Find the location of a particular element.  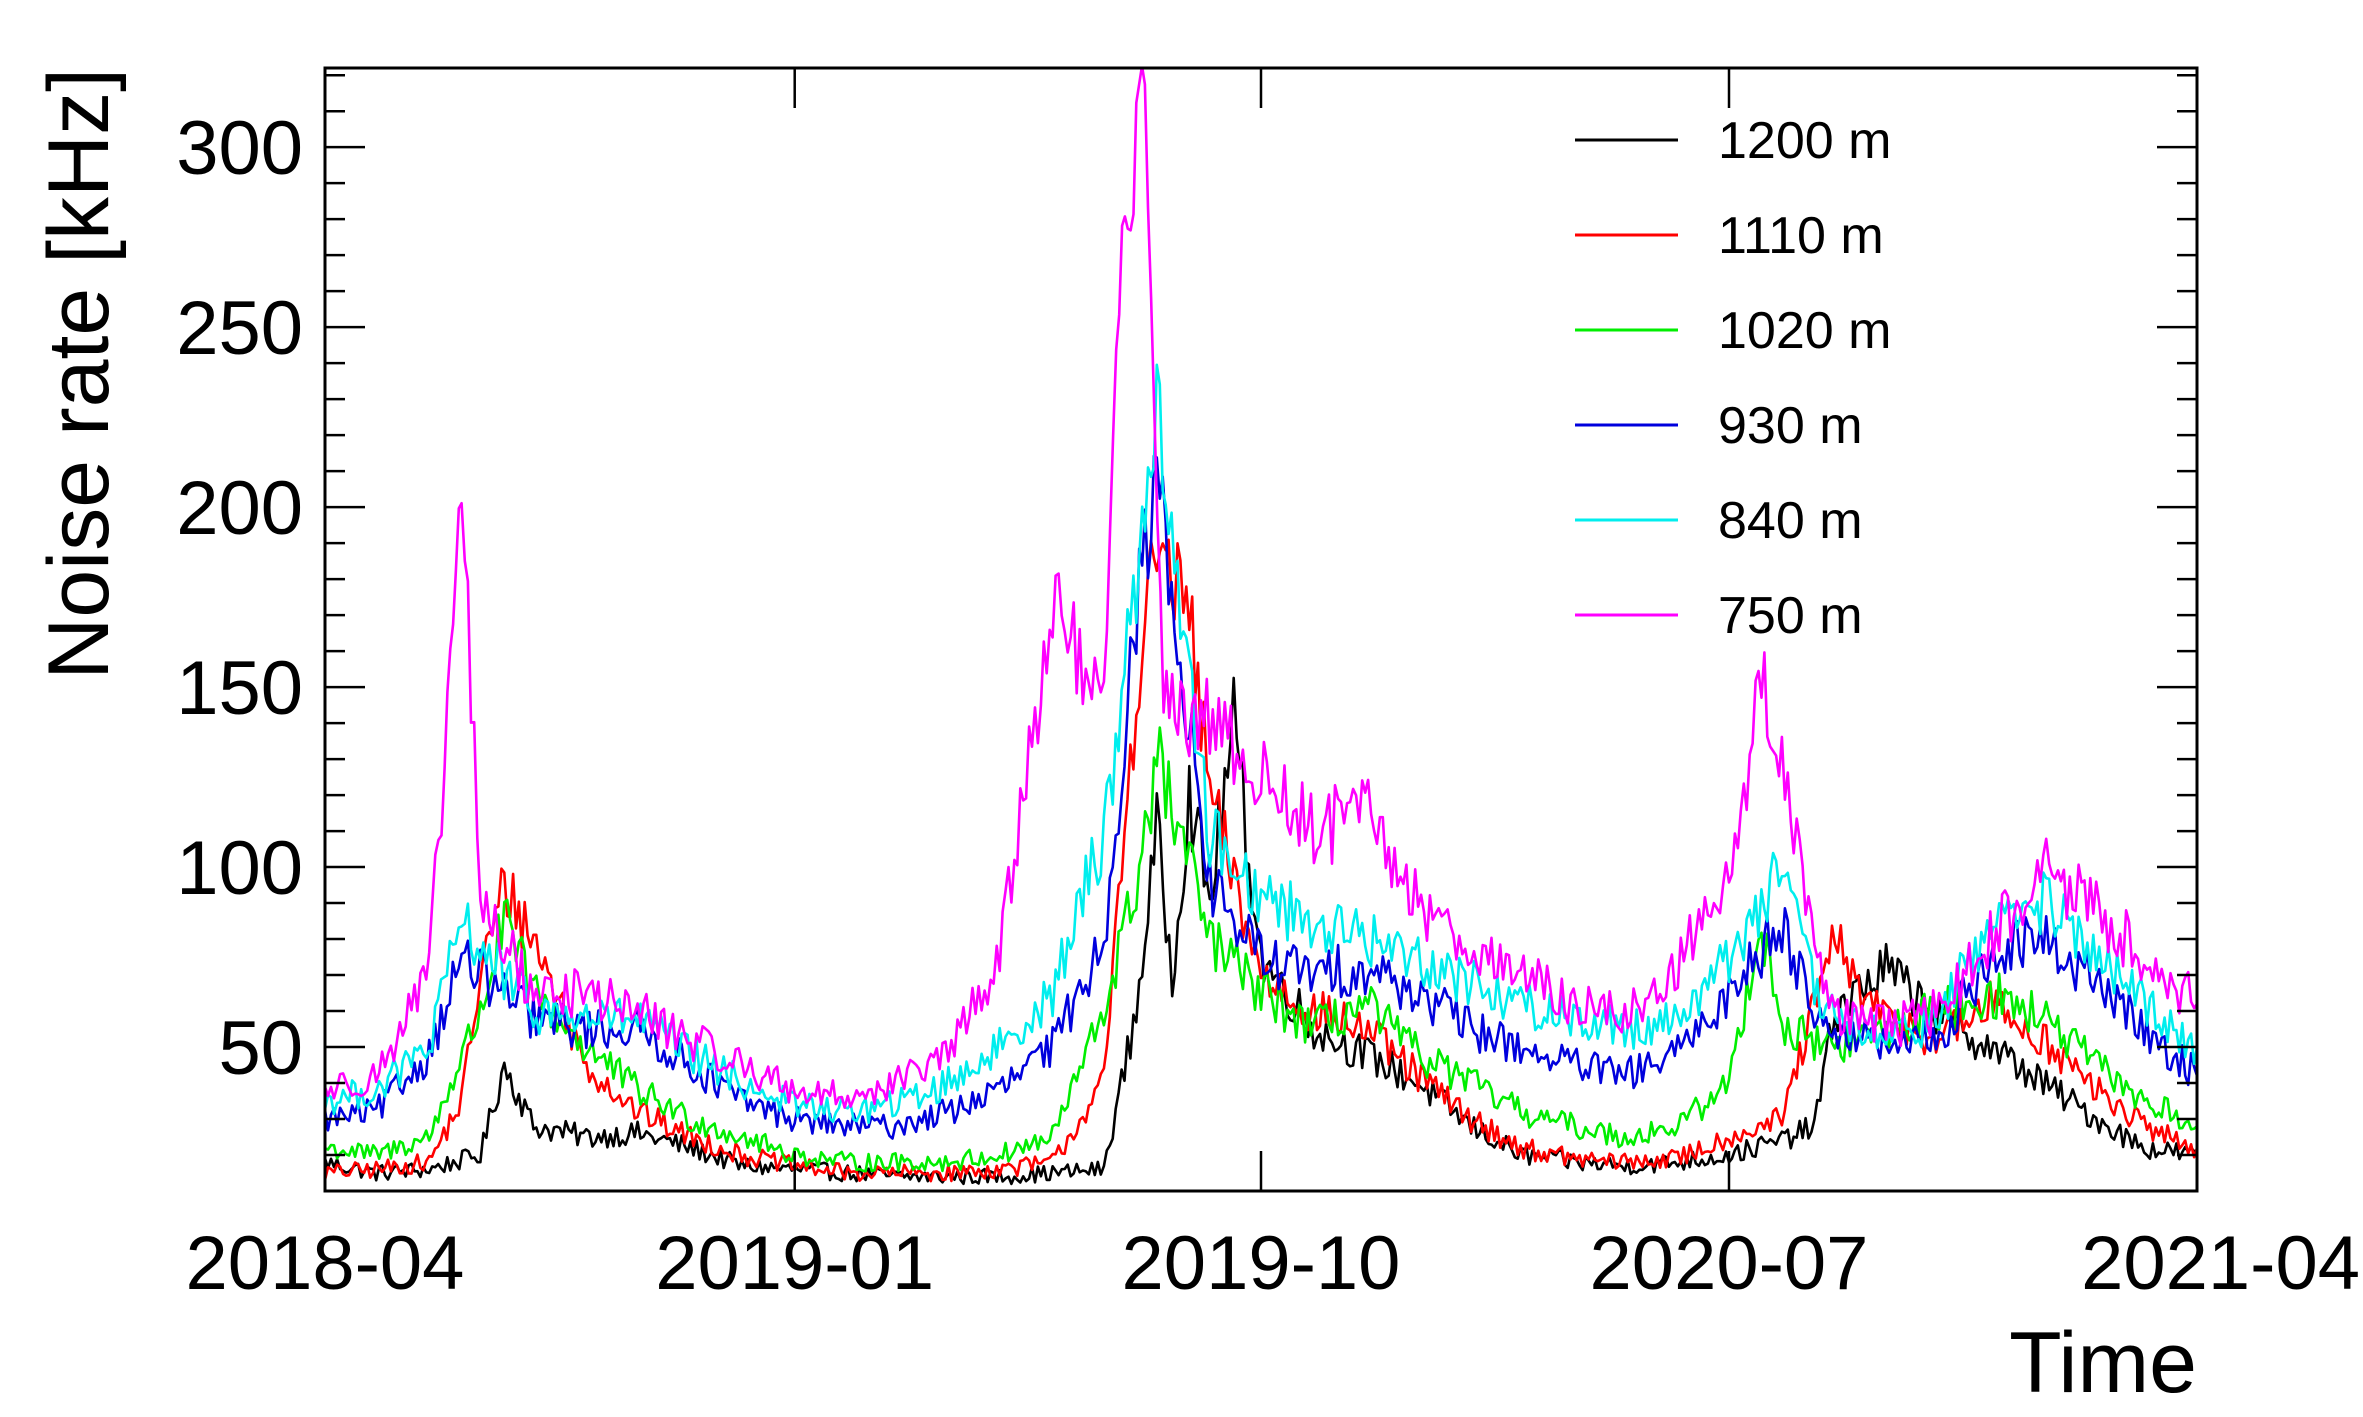

legend-label: 1110 m is located at coordinates (1801, 236).